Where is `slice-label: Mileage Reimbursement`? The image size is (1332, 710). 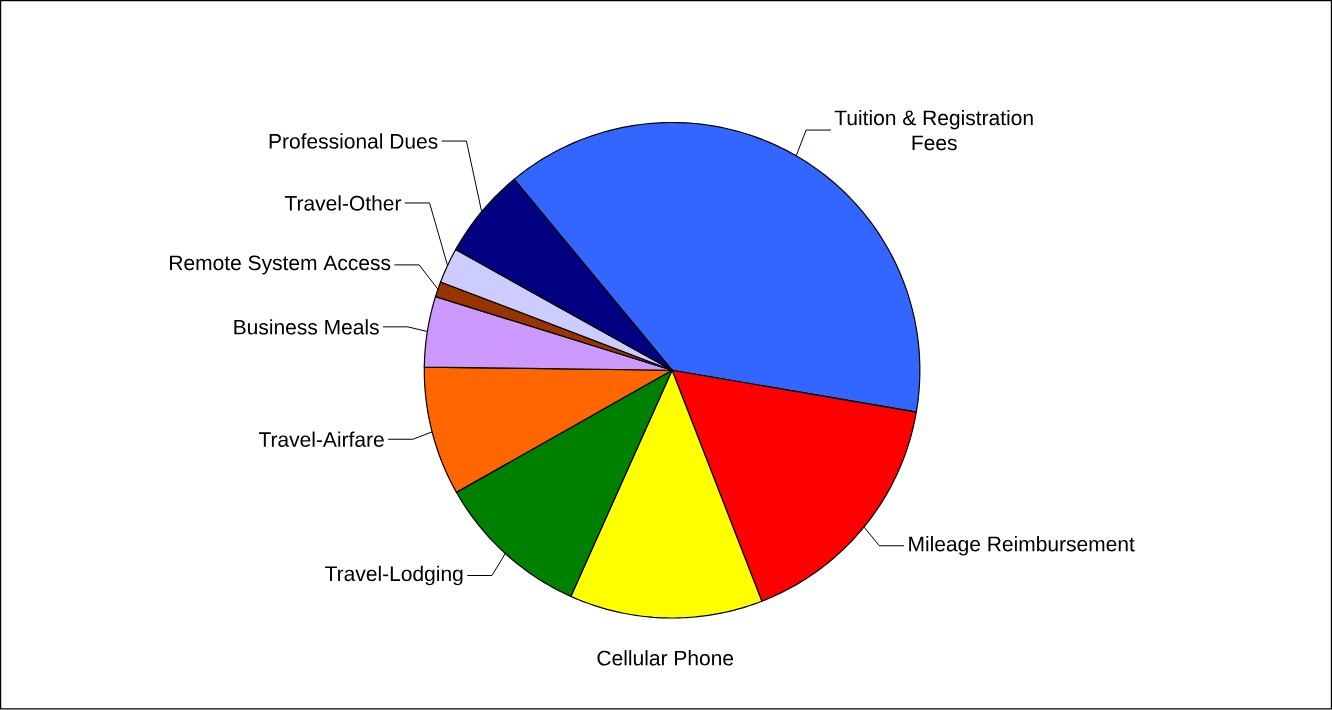 slice-label: Mileage Reimbursement is located at coordinates (1022, 546).